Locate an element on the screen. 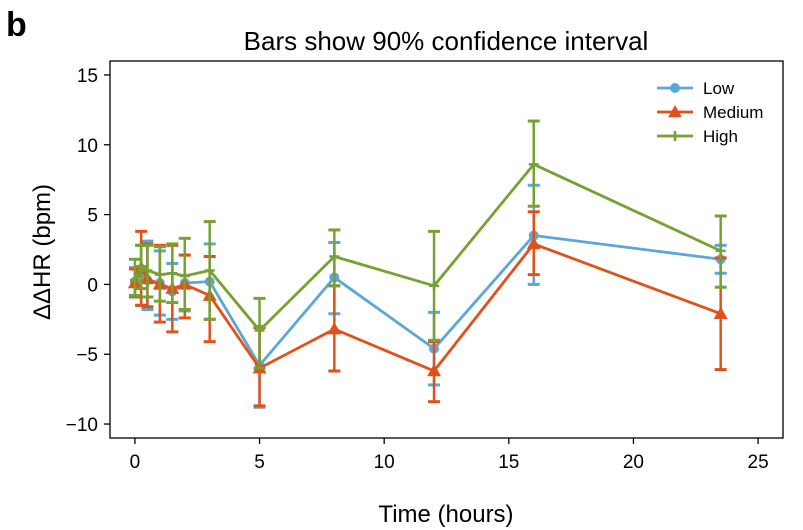 This screenshot has height=530, width=803. legend-label: Low is located at coordinates (719, 88).